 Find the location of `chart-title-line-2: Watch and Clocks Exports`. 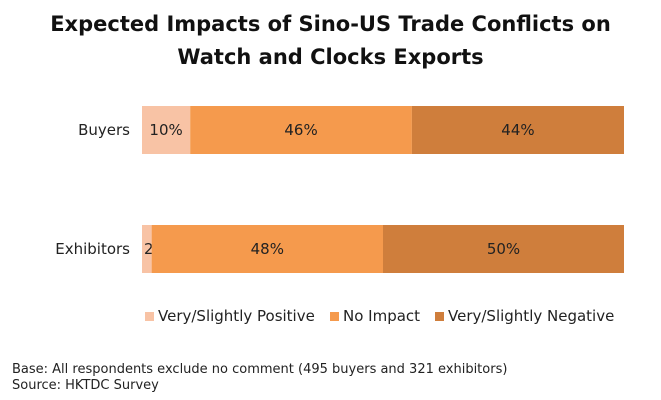

chart-title-line-2: Watch and Clocks Exports is located at coordinates (330, 57).